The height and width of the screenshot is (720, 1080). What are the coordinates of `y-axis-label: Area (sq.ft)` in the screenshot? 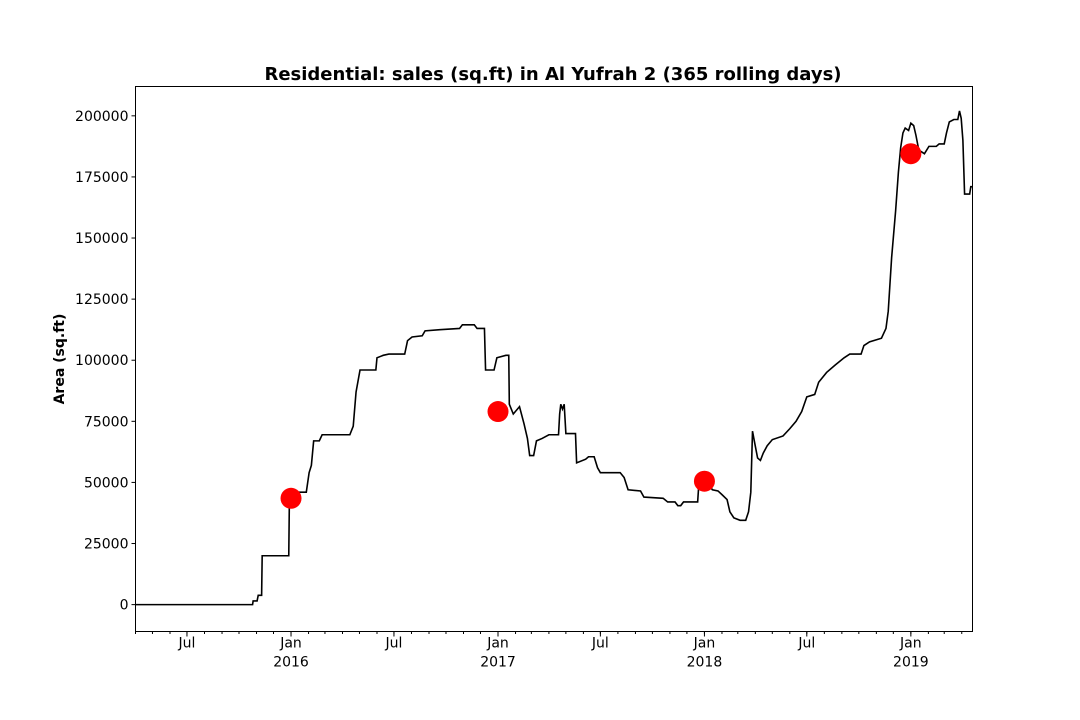 It's located at (60, 359).